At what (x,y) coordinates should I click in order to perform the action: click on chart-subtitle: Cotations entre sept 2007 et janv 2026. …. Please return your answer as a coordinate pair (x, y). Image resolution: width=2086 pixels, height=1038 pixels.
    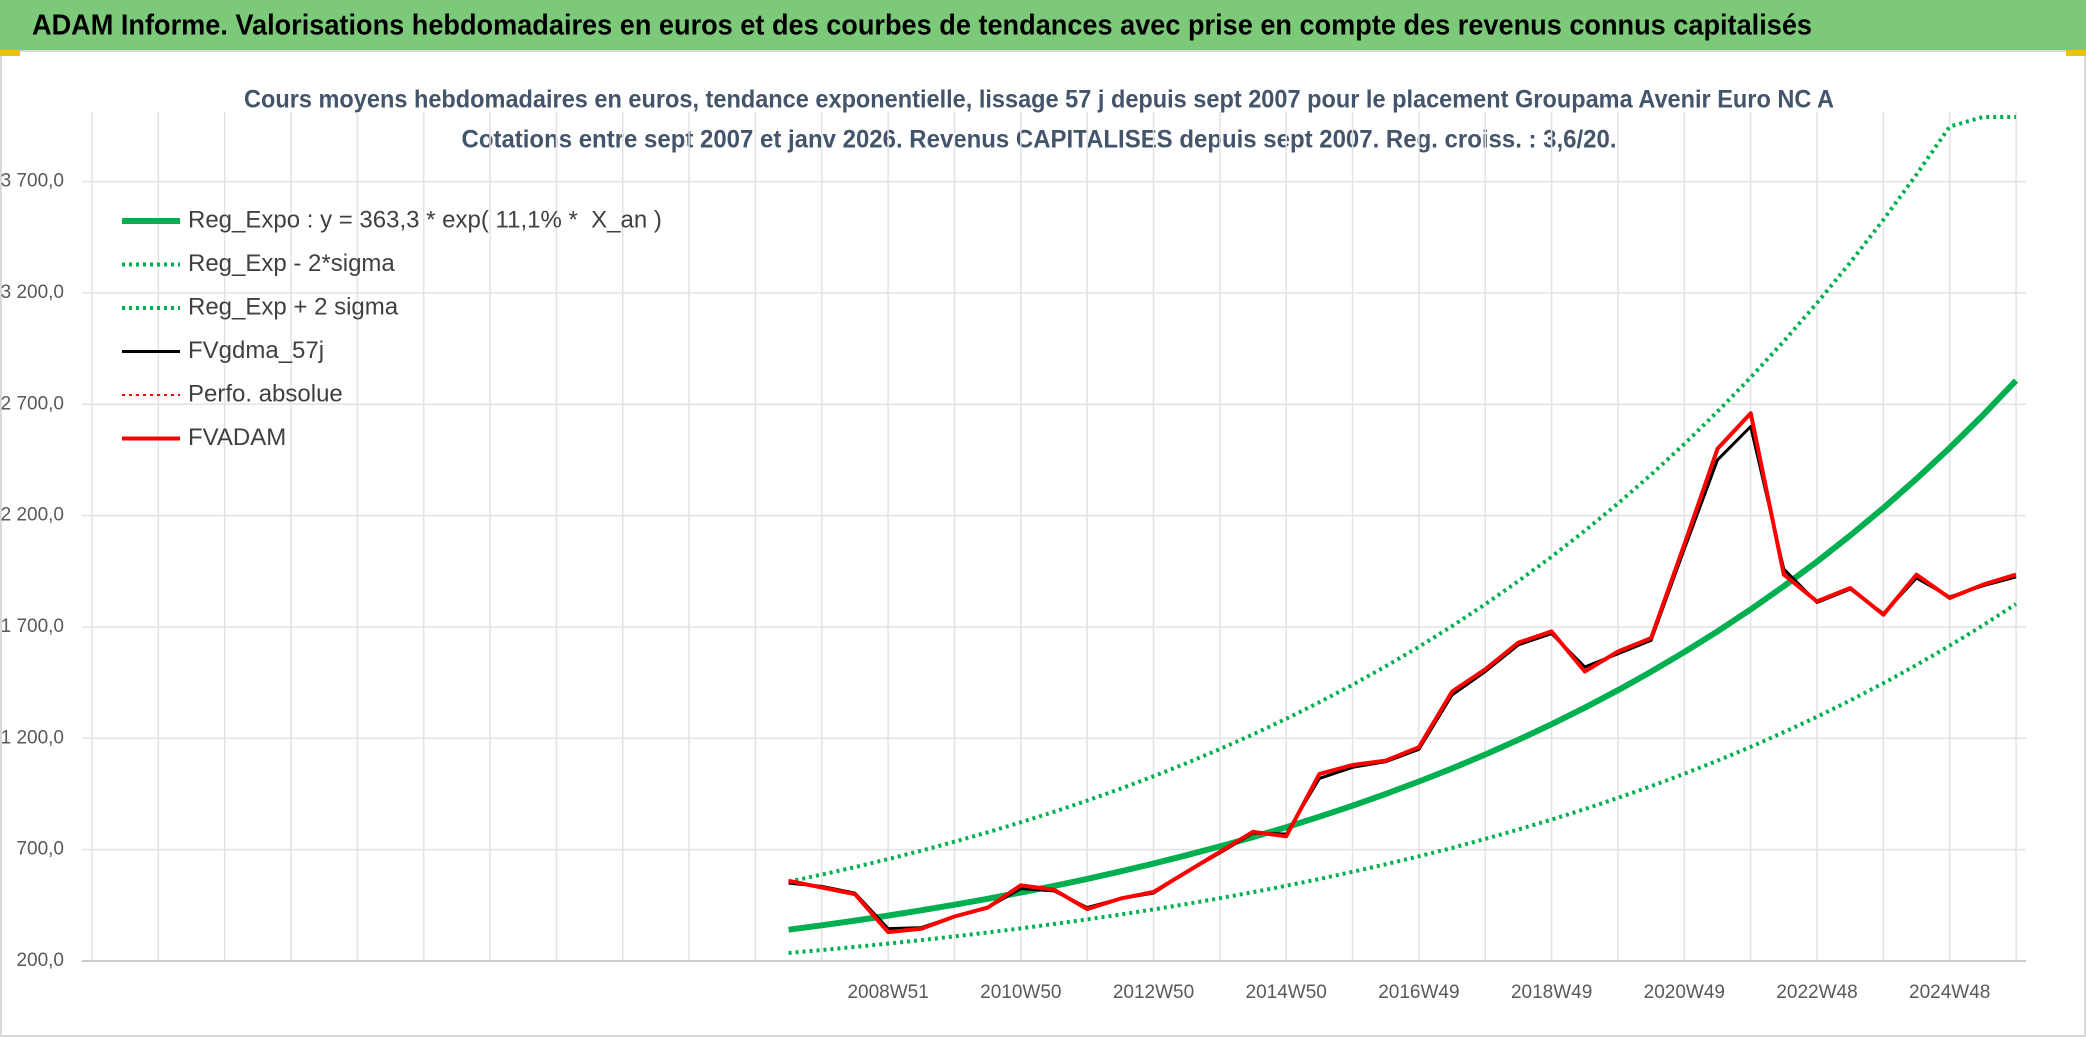
    Looking at the image, I should click on (1039, 140).